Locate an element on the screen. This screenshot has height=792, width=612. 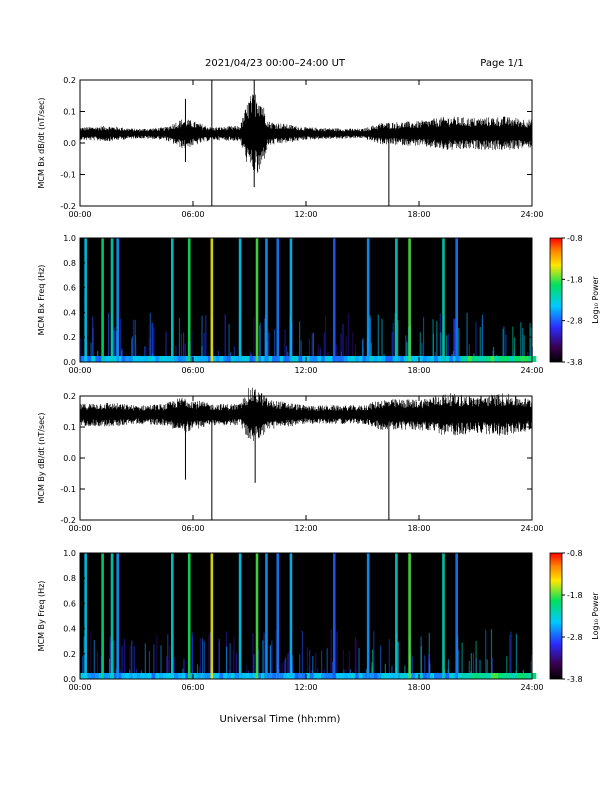
colorbar-gradient is located at coordinates (556, 300).